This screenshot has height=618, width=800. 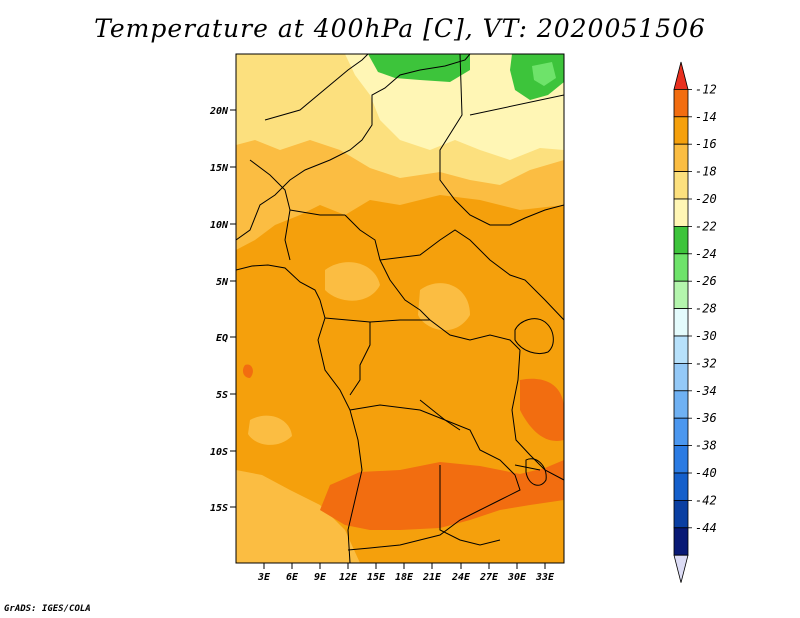 What do you see at coordinates (376, 577) in the screenshot?
I see `lon-label: 15E` at bounding box center [376, 577].